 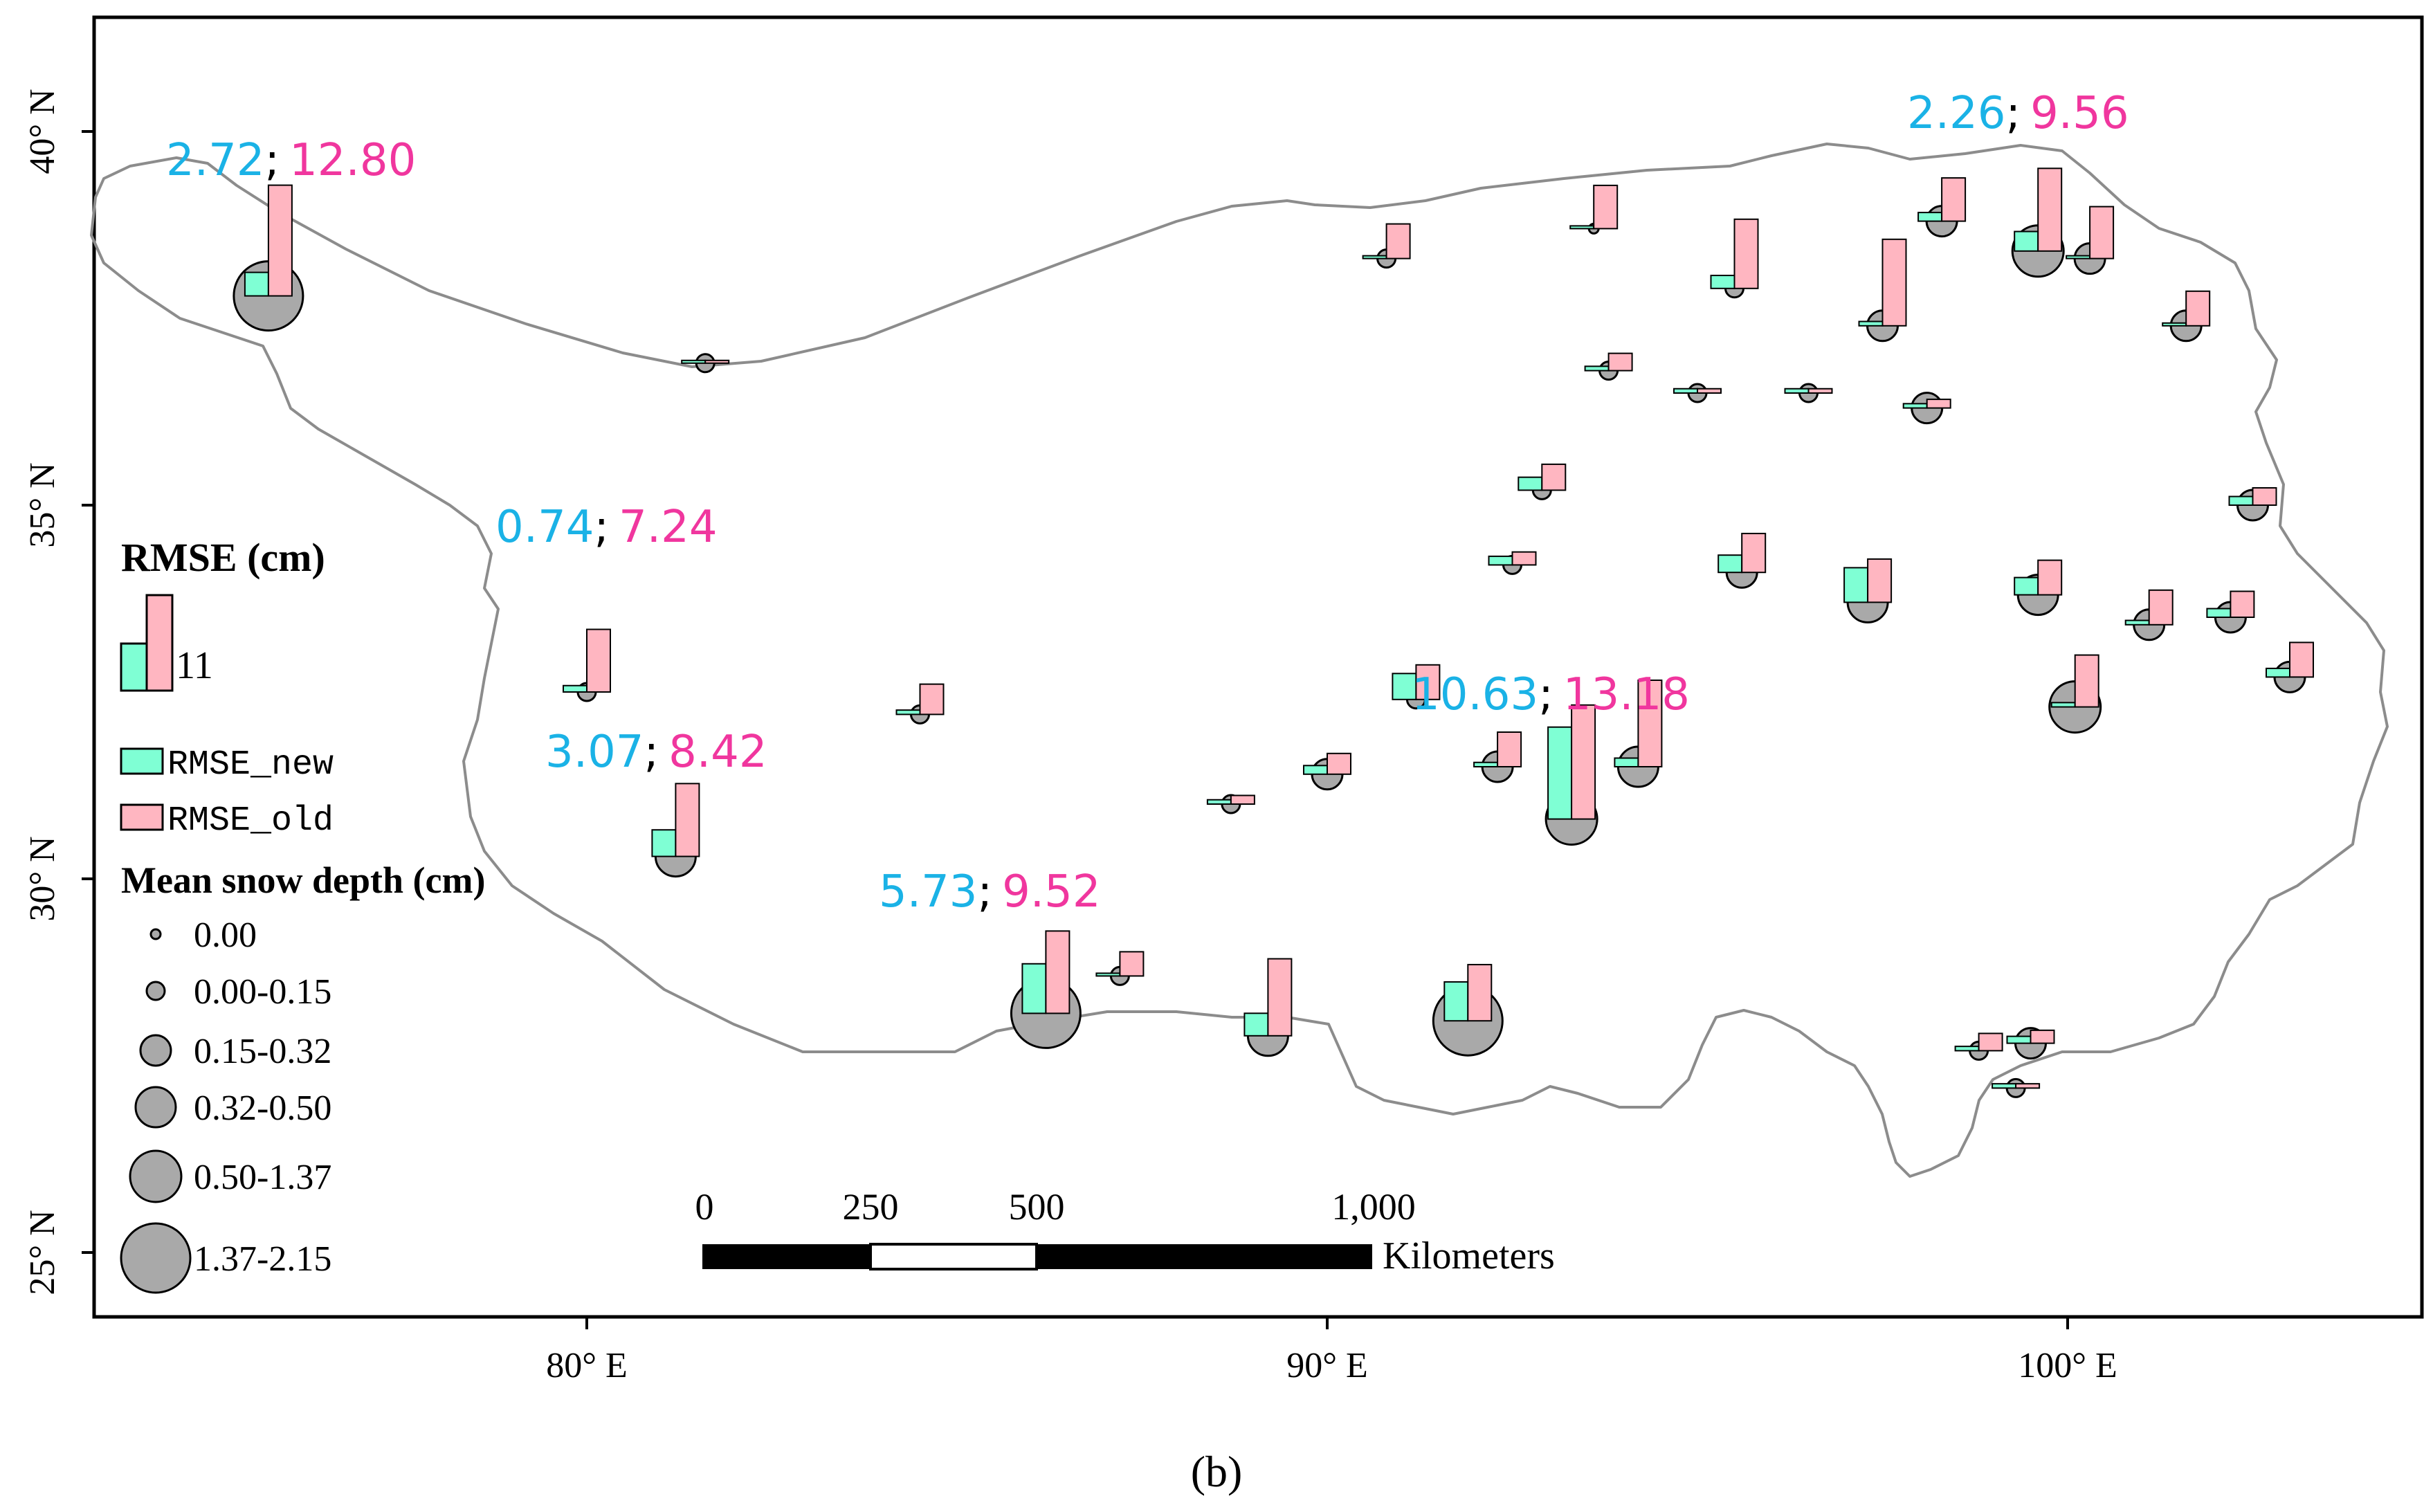 I want to click on legend-depth-label-5: 0.50-1.37, so click(x=262, y=1177).